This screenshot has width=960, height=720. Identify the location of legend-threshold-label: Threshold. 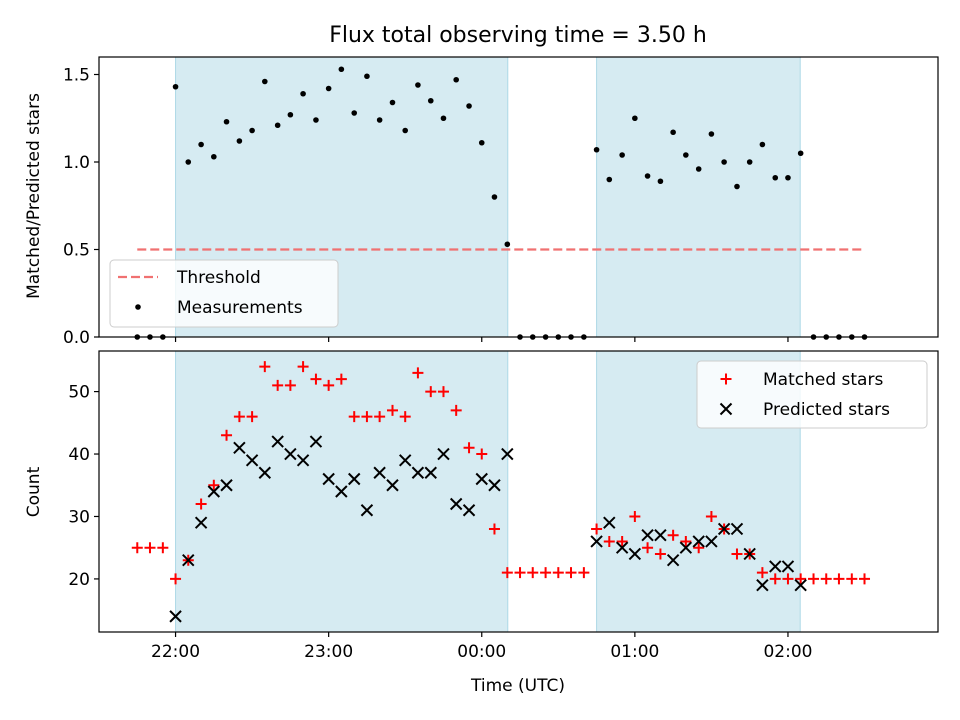
(218, 278).